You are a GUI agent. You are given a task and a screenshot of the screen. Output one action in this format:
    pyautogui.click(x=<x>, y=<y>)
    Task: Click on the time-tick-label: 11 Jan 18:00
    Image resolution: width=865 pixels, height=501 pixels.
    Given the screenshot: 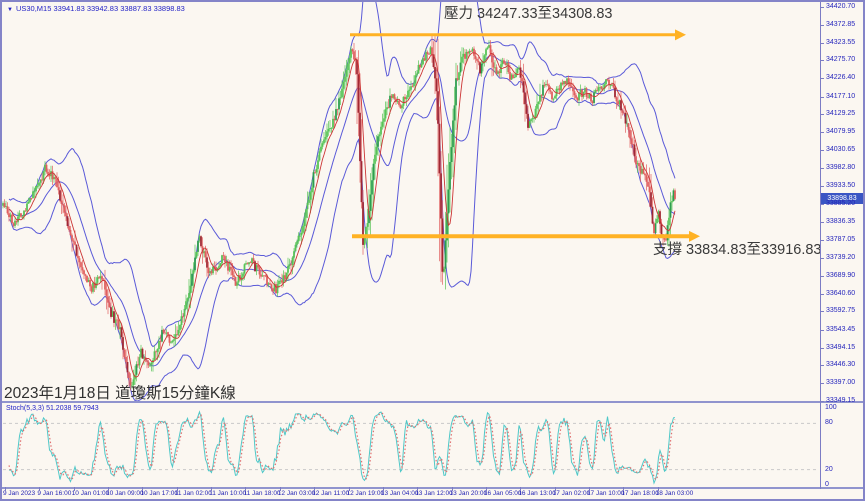 What is the action you would take?
    pyautogui.click(x=262, y=493)
    